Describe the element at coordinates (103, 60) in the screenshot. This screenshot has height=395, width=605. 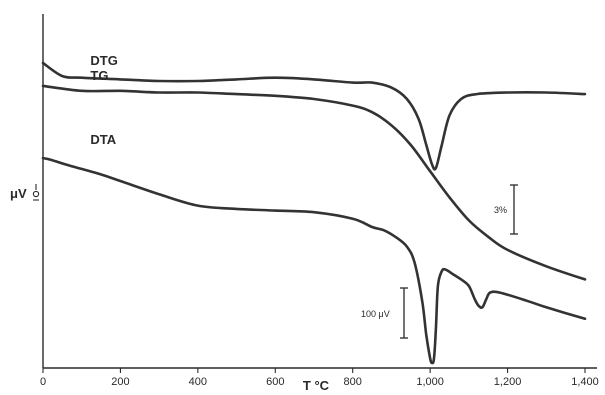
I see `series-label-dtg: DTG` at that location.